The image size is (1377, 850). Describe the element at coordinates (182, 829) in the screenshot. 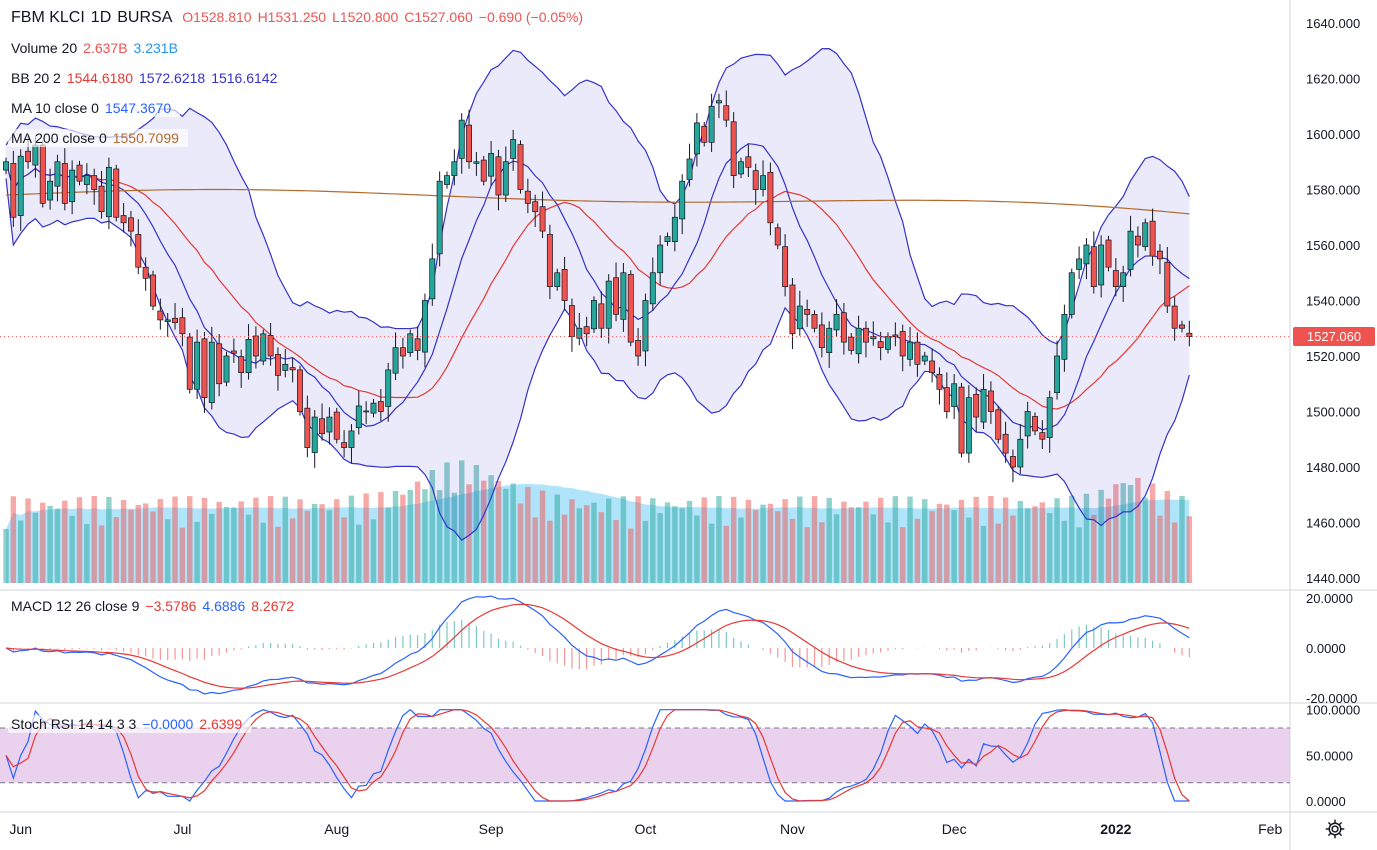

I see `time-tick-label: Jul` at that location.